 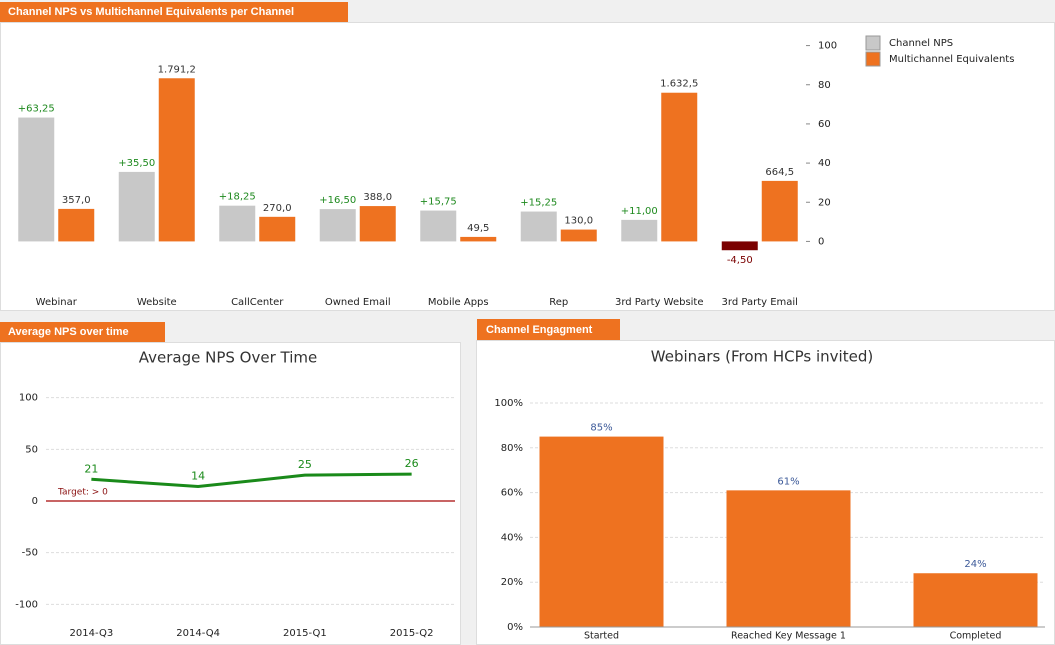 What do you see at coordinates (824, 124) in the screenshot?
I see `y-tick-label: 60` at bounding box center [824, 124].